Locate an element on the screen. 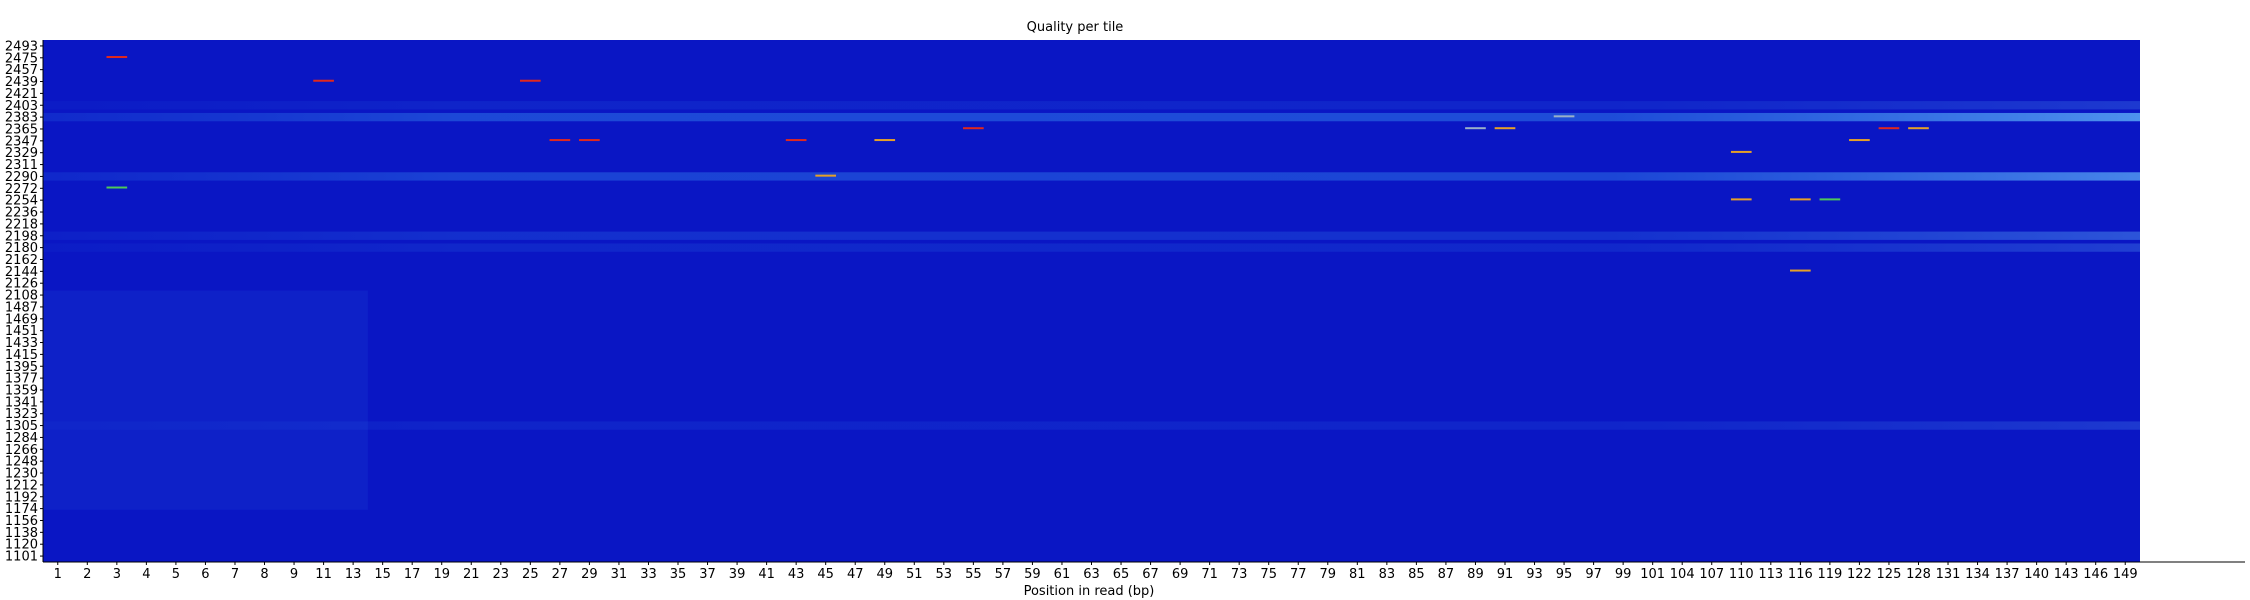 This screenshot has height=600, width=2250. x-tick-label: 116 is located at coordinates (1800, 574).